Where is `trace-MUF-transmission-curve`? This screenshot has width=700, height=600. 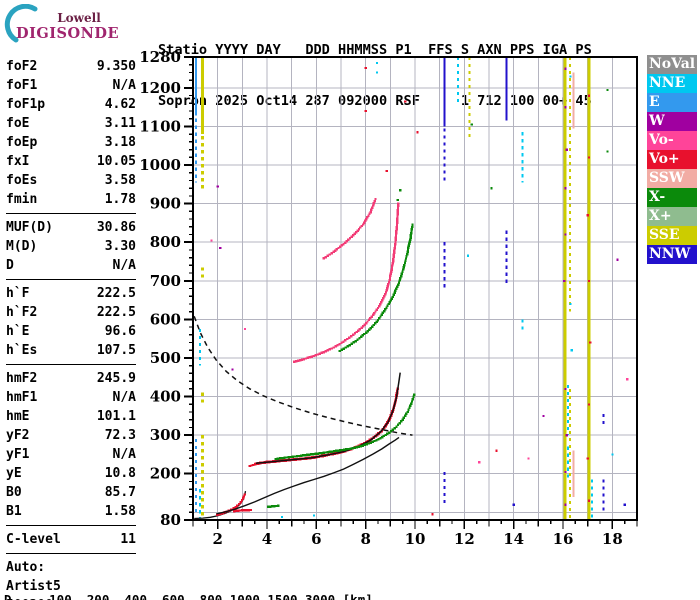
trace-MUF-transmission-curve is located at coordinates (303, 376).